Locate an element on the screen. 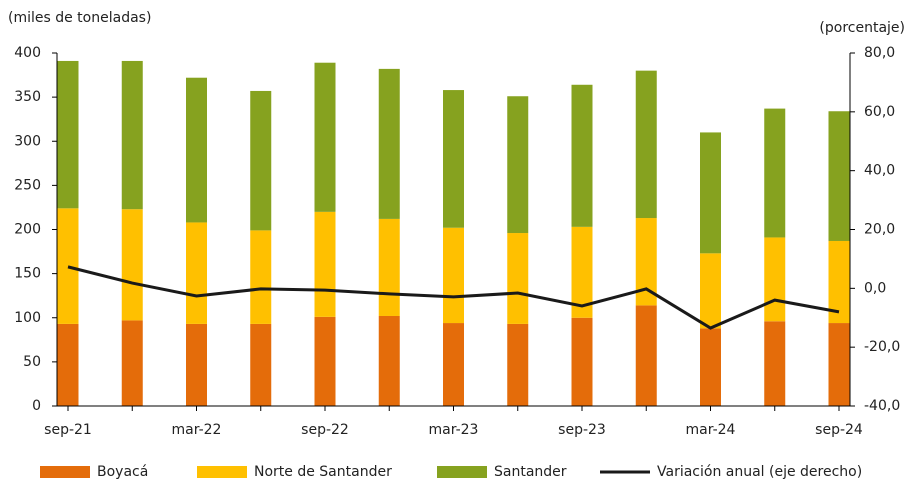 This screenshot has height=485, width=912. y-tick-label: 250 is located at coordinates (27, 185).